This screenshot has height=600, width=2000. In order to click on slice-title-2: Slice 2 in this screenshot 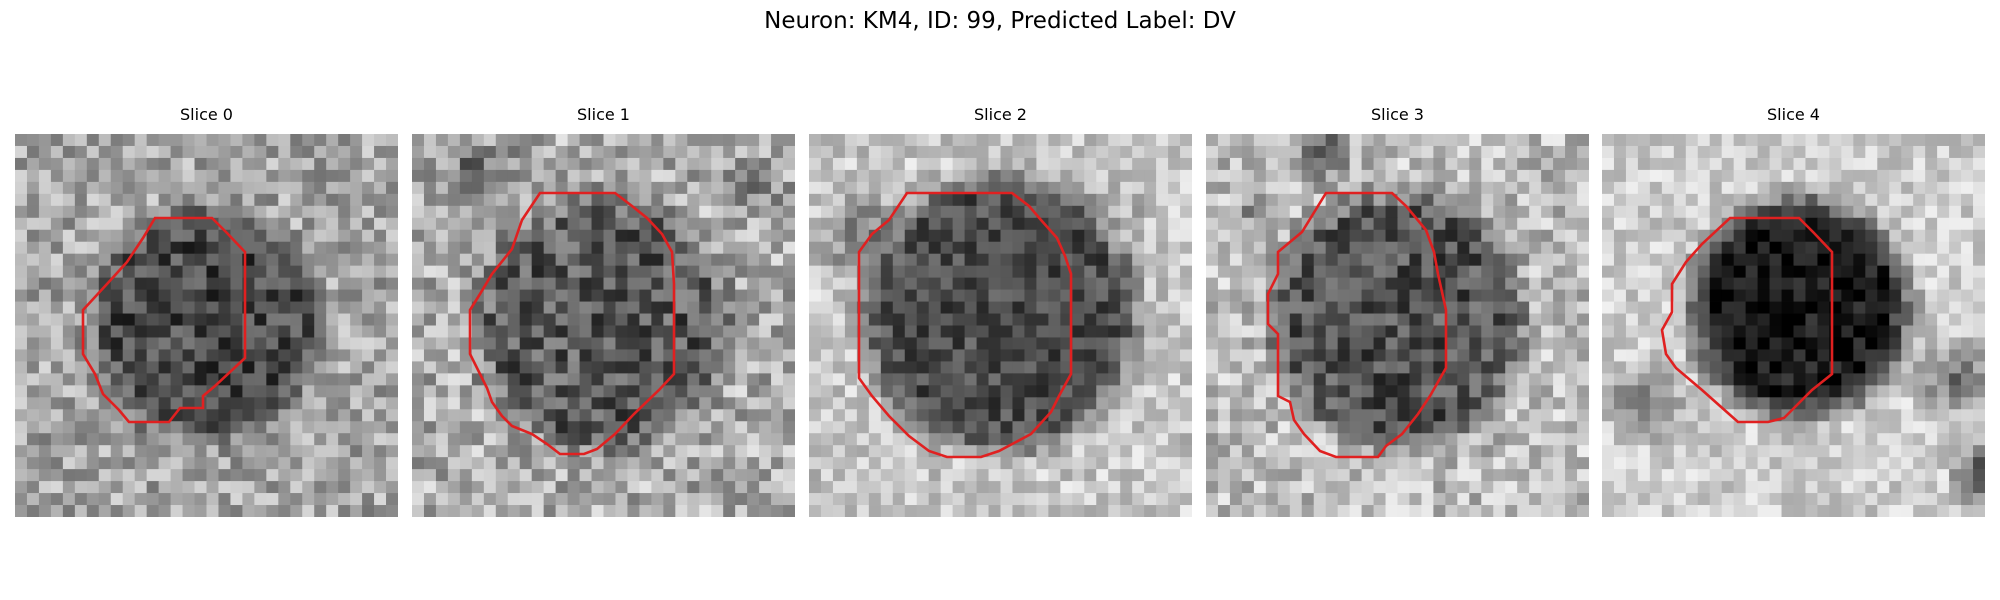, I will do `click(1000, 114)`.